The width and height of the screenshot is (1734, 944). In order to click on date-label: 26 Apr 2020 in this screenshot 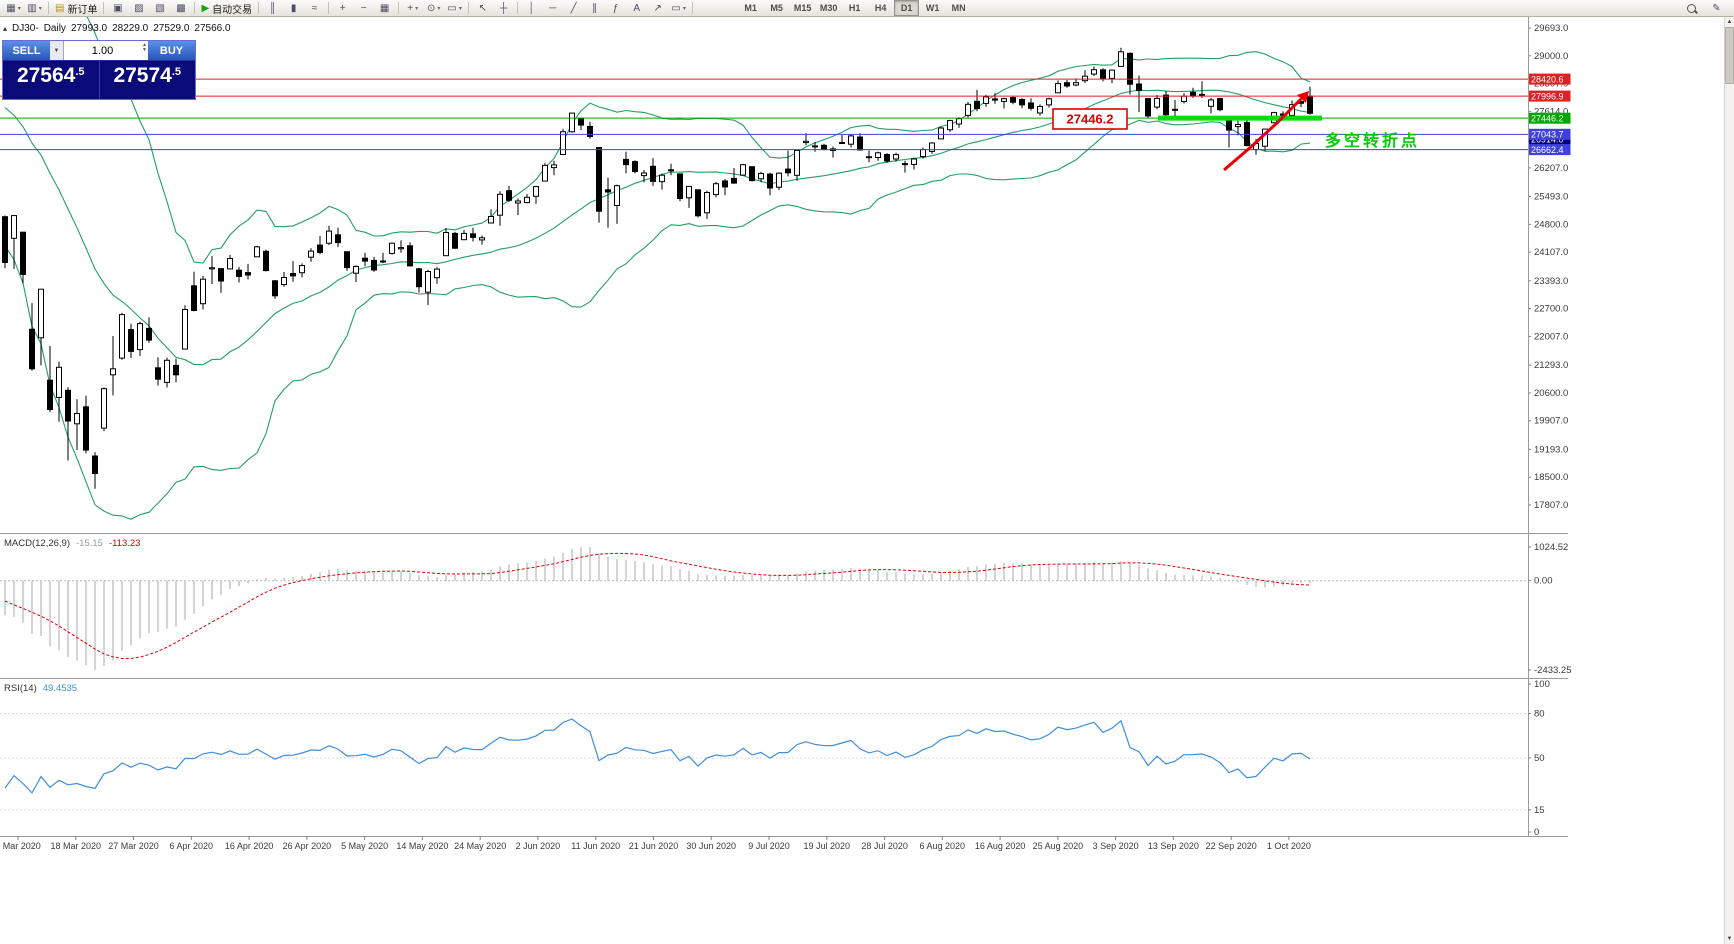, I will do `click(307, 846)`.